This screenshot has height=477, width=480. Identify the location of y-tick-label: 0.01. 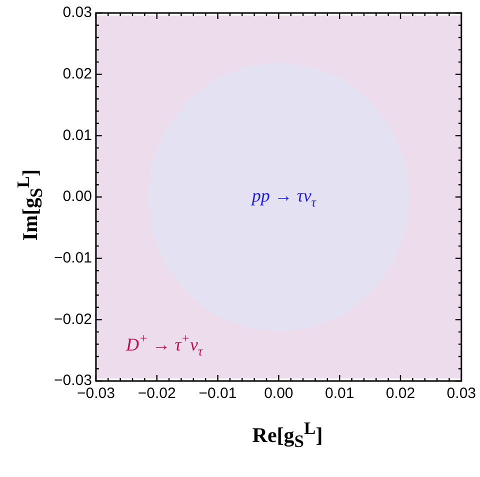
(77, 135).